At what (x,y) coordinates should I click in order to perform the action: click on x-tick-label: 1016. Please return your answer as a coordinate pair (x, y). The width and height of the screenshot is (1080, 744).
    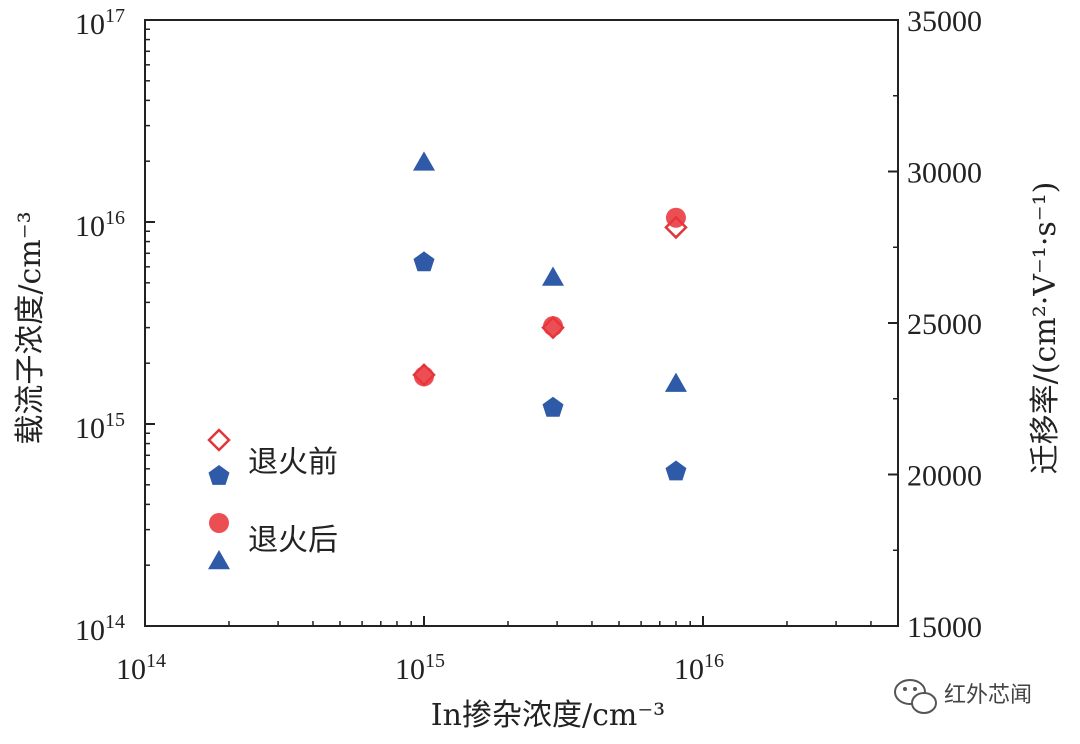
    Looking at the image, I should click on (699, 668).